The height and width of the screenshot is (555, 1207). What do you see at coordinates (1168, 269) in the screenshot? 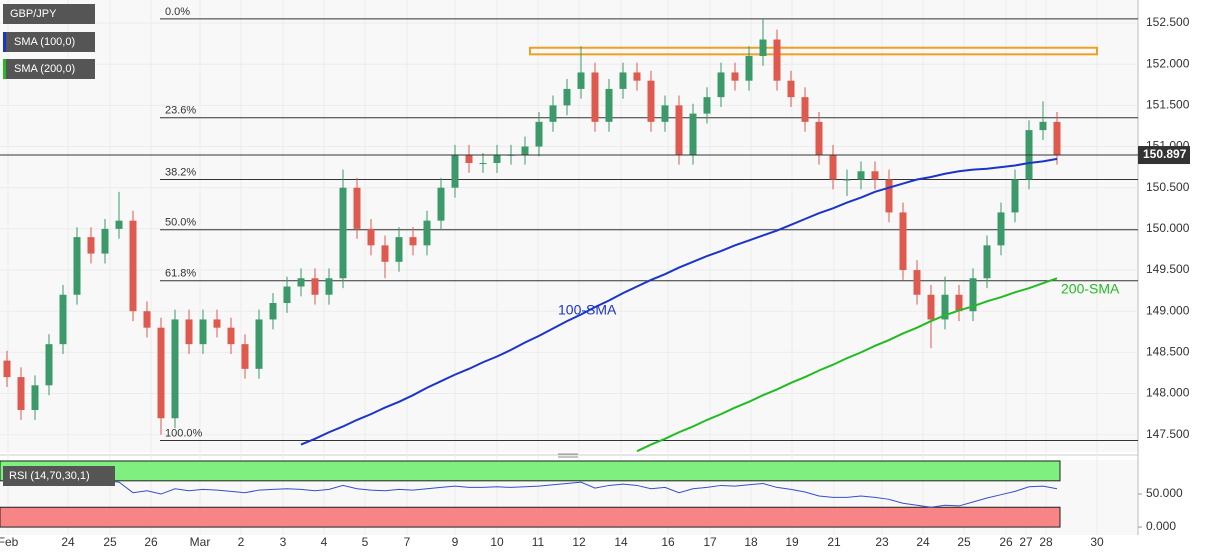
I see `y-tick-label: 149.500` at bounding box center [1168, 269].